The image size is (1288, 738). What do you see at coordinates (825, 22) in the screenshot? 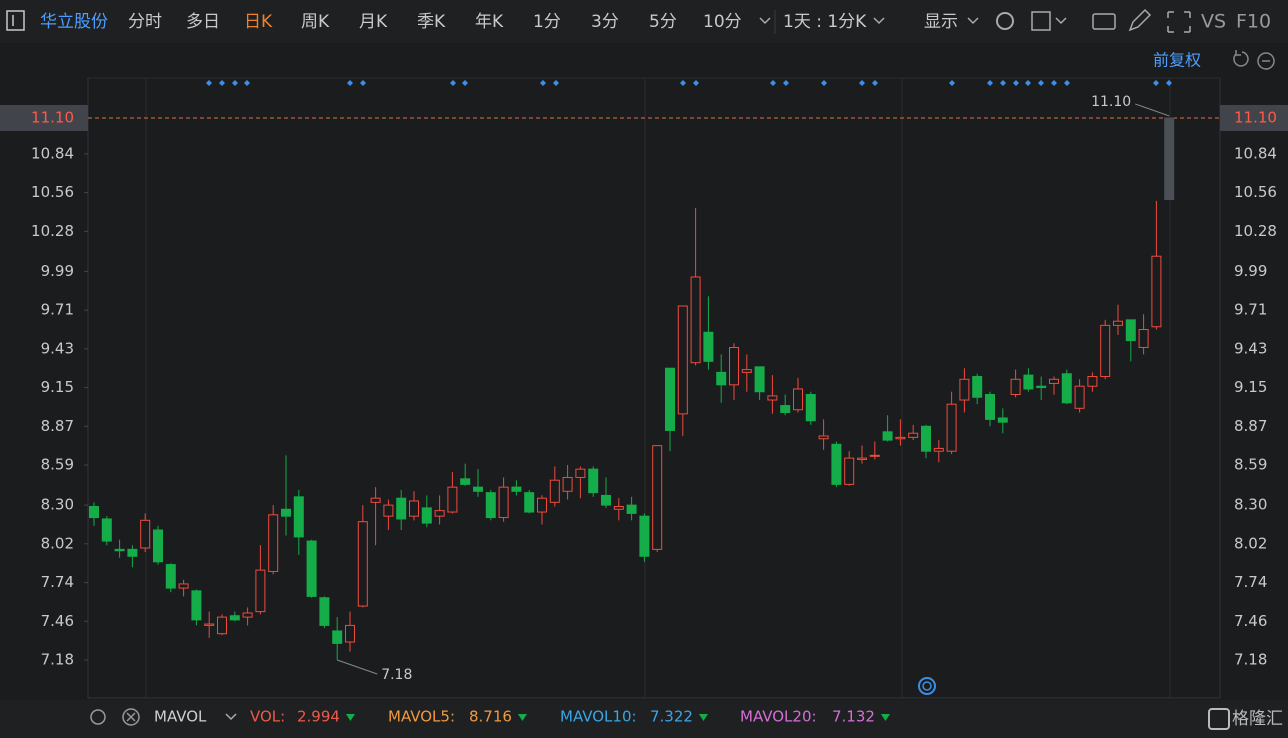
I see `period-select: 1天 : 1分K` at bounding box center [825, 22].